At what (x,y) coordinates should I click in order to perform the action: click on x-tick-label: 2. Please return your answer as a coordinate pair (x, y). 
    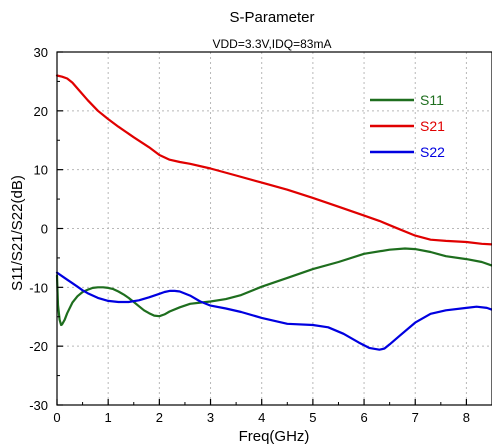
    Looking at the image, I should click on (159, 417).